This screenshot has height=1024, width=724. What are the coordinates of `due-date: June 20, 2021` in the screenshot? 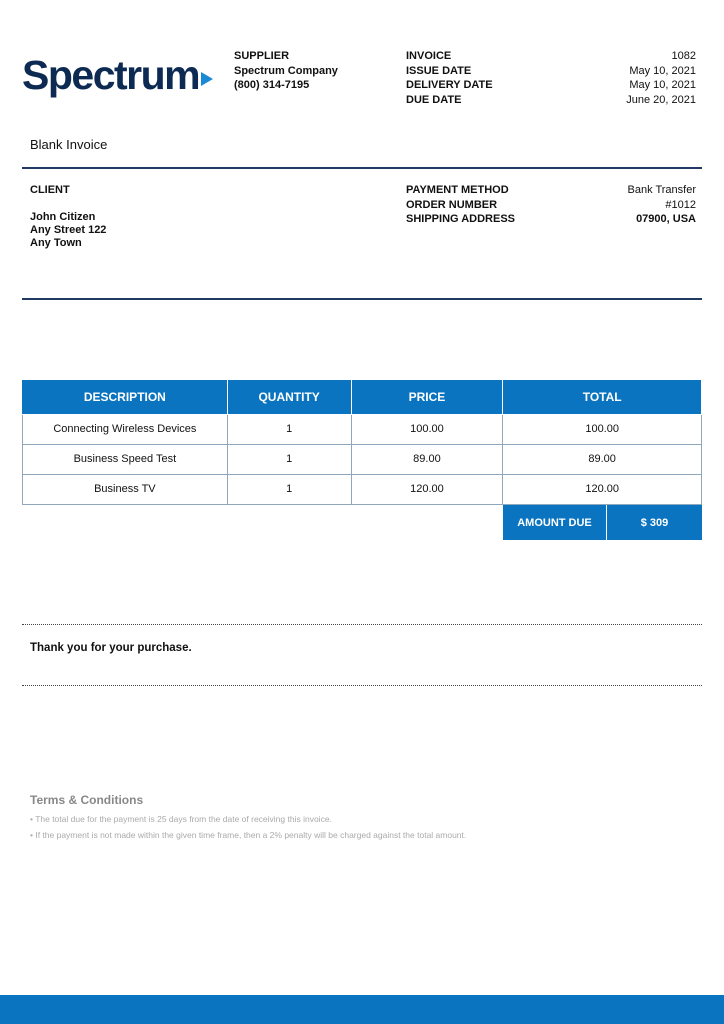 It's located at (661, 99).